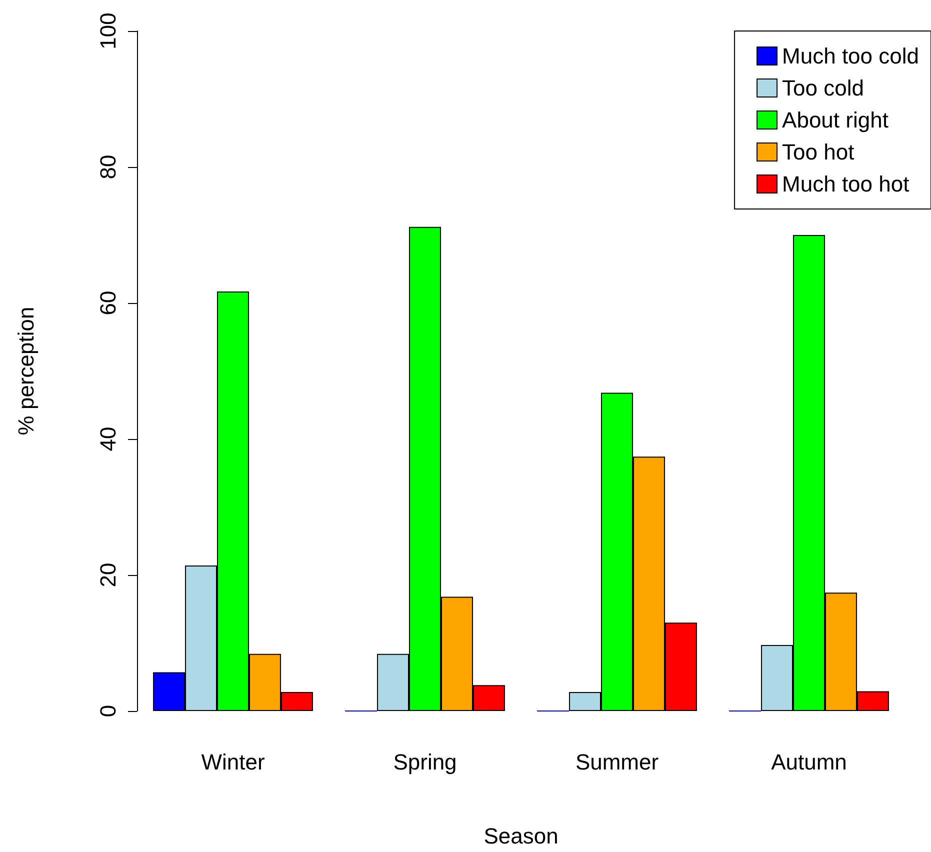  Describe the element at coordinates (846, 184) in the screenshot. I see `legend-label: Much too hot` at that location.